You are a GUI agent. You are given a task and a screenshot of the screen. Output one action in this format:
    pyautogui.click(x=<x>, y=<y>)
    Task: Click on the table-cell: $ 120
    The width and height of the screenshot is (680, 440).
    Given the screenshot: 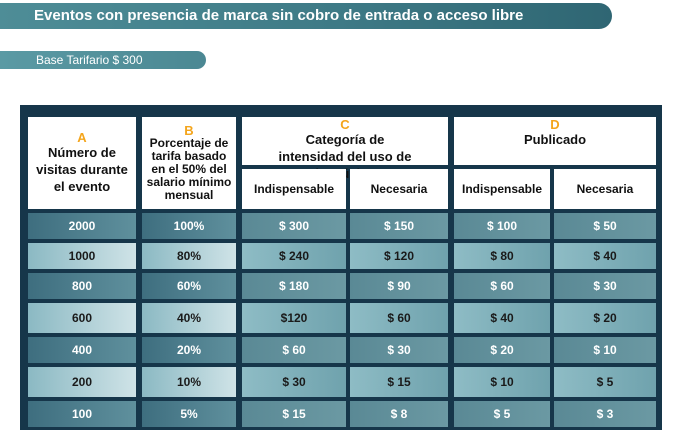 What is the action you would take?
    pyautogui.click(x=399, y=256)
    